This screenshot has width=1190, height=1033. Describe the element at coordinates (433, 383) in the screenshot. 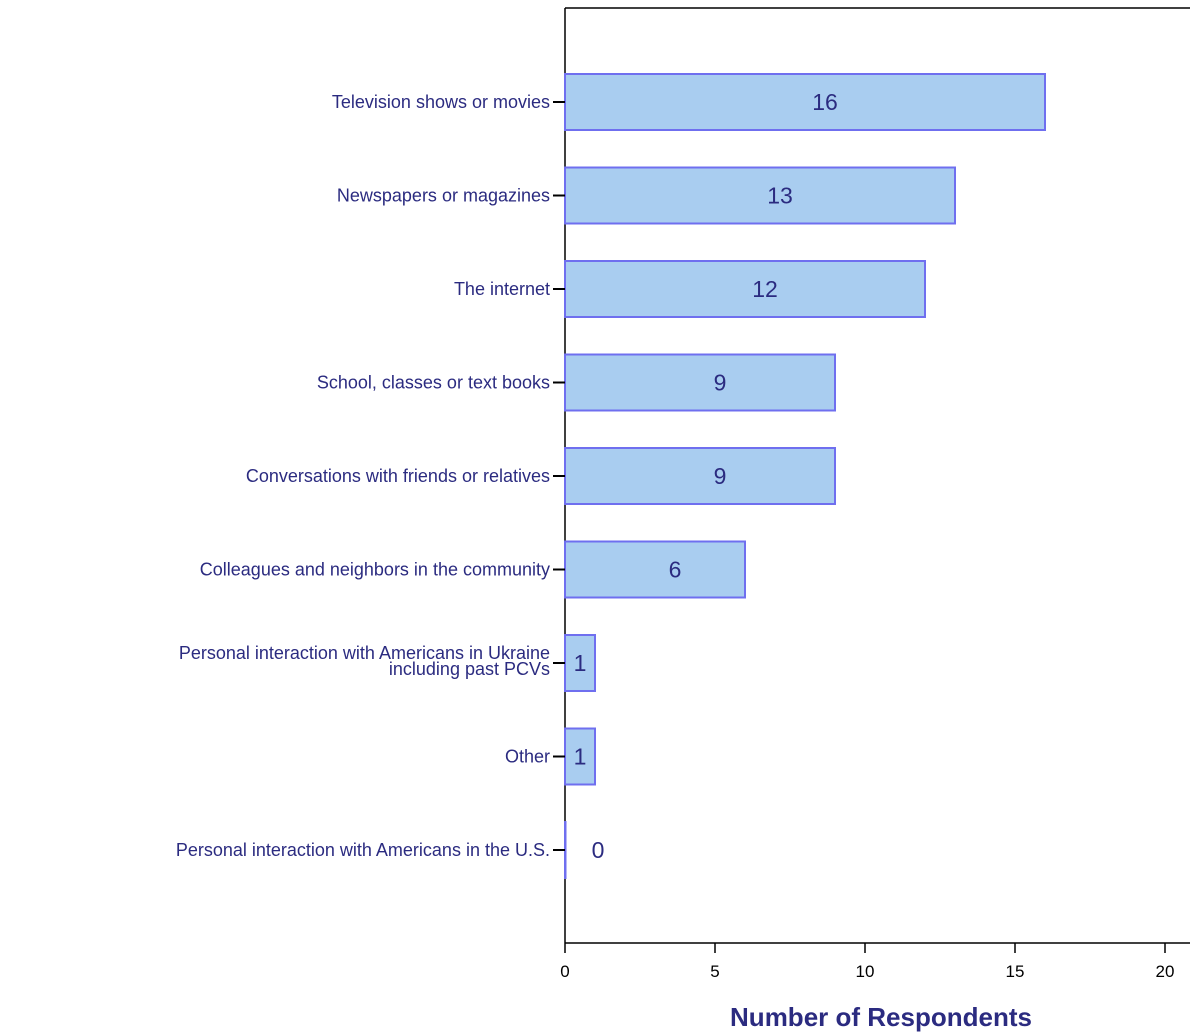

I see `category-label: School, classes or text books` at that location.